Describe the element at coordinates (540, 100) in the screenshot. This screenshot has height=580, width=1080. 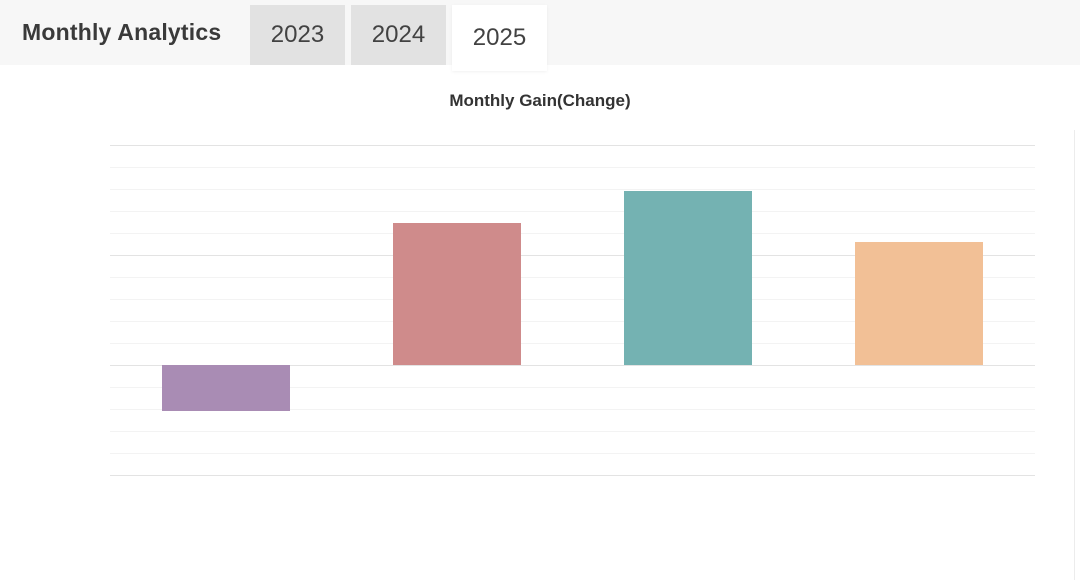
I see `chart-title: Monthly Gain(Change)` at that location.